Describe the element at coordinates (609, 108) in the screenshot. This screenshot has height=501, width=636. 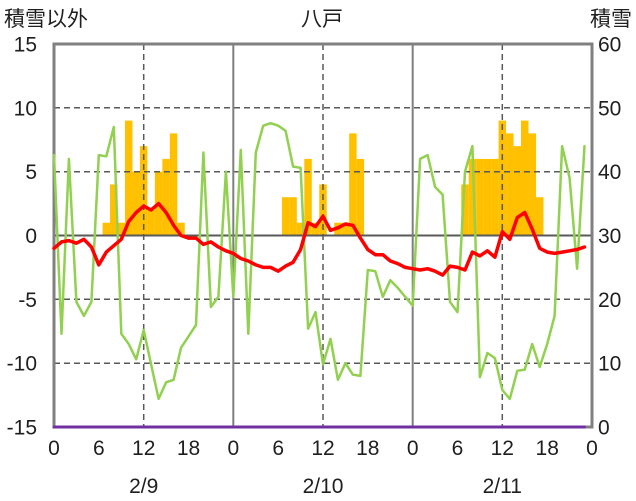
I see `right-y-tick-label: 50` at that location.